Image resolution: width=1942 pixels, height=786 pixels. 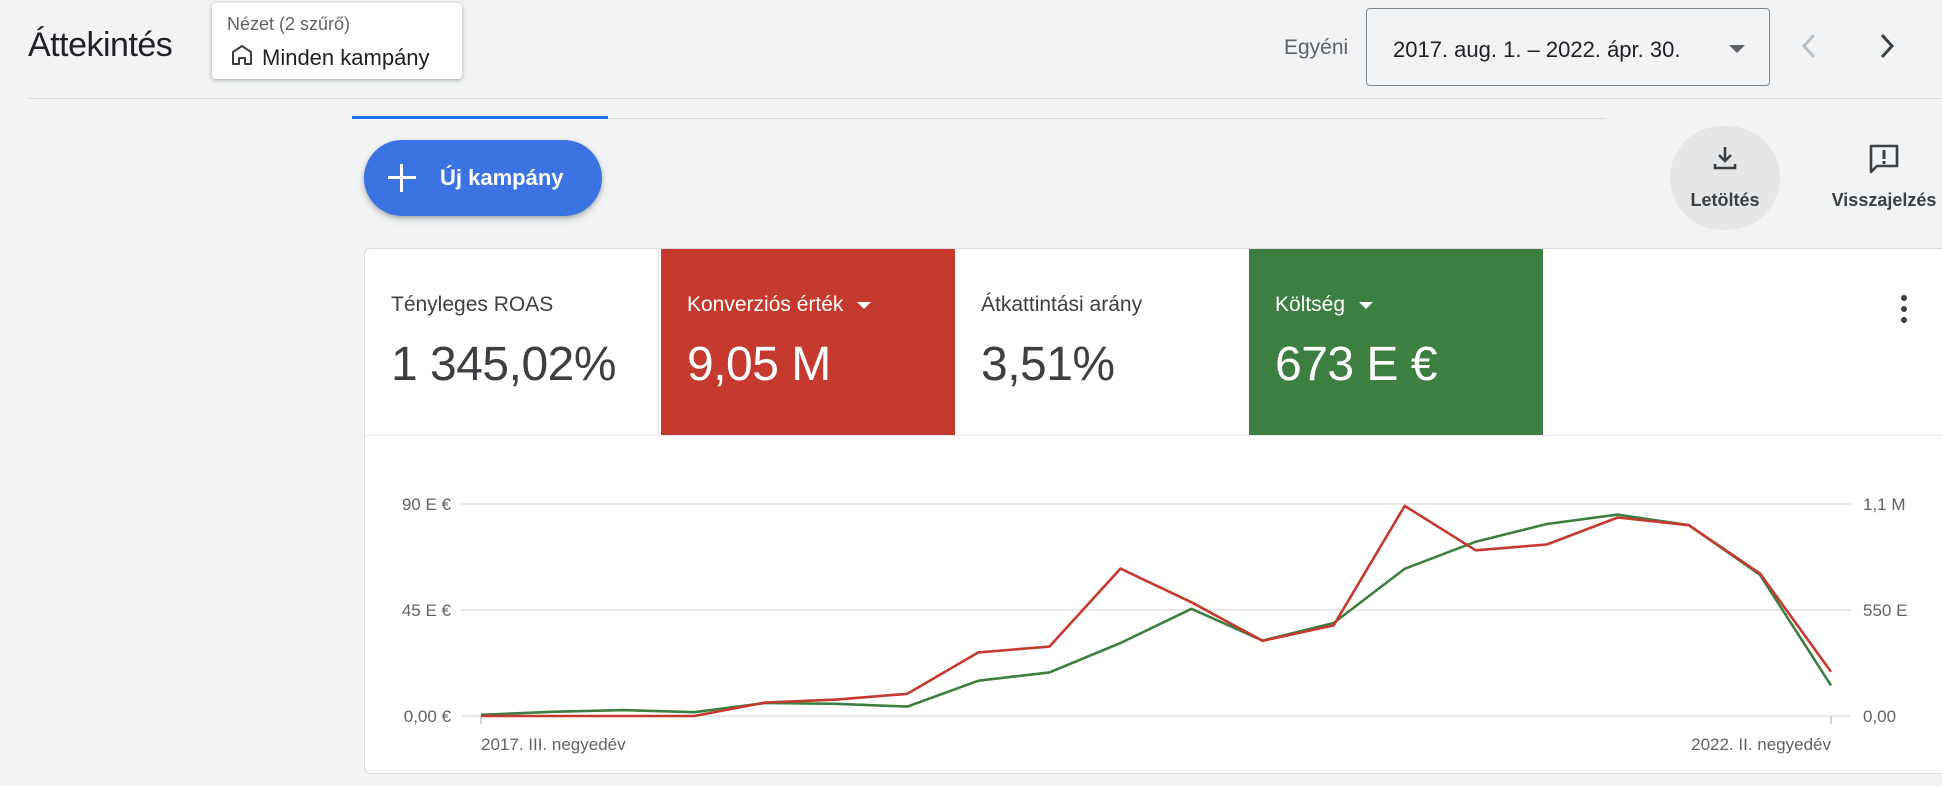 What do you see at coordinates (1884, 504) in the screenshot?
I see `y-right-tick-label: 1,1 M` at bounding box center [1884, 504].